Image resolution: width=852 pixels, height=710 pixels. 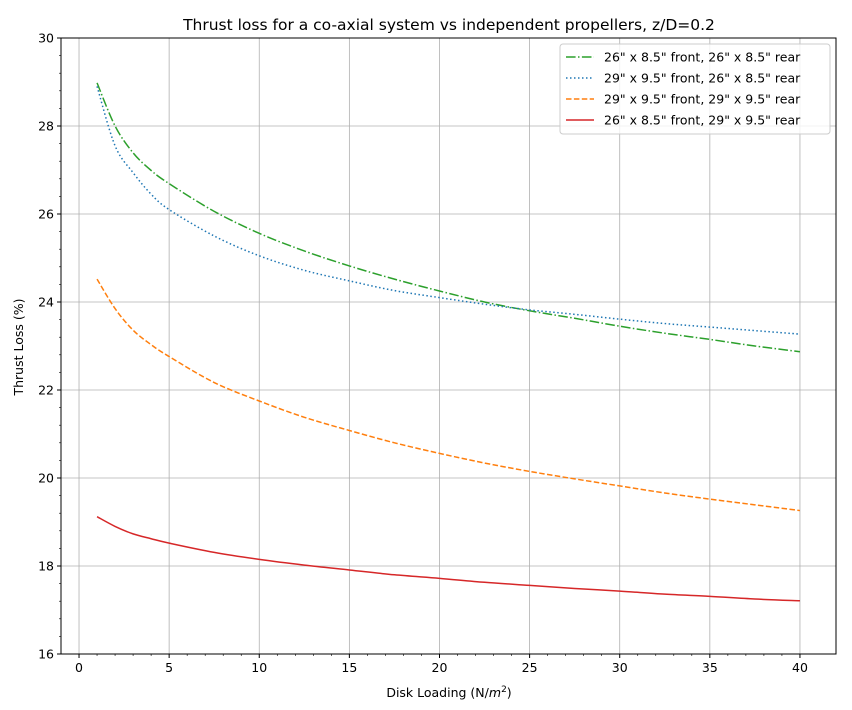 What do you see at coordinates (620, 667) in the screenshot?
I see `x-tick-label: 30` at bounding box center [620, 667].